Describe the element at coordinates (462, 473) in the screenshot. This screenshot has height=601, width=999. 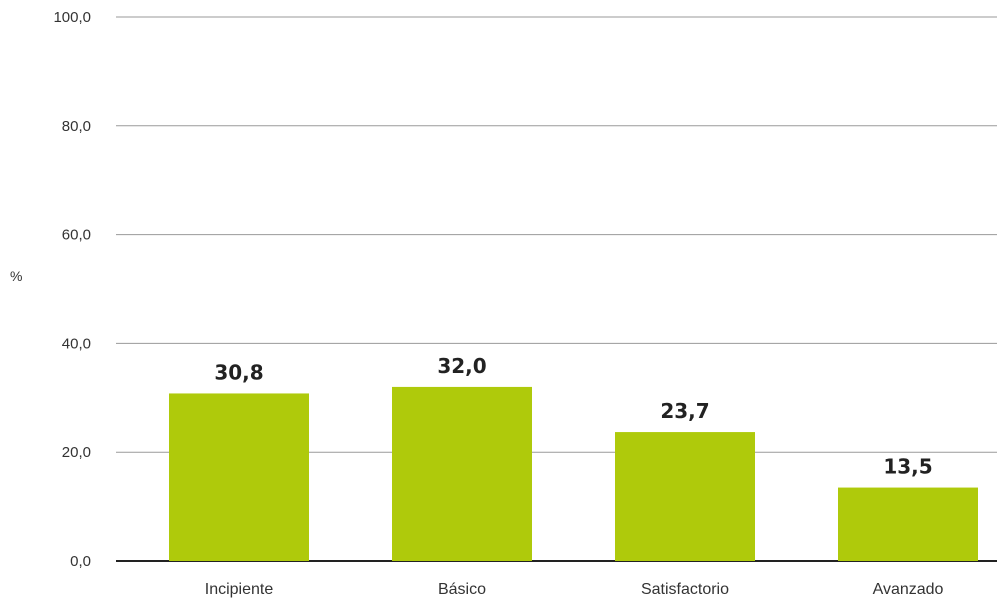
I see `bar-basico` at that location.